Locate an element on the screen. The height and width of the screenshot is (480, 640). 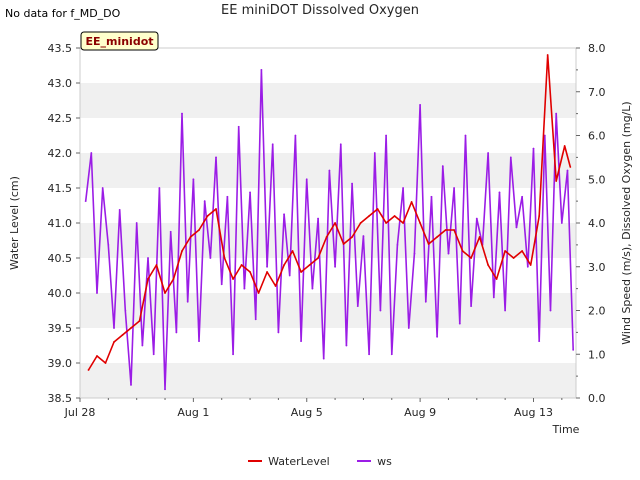
right-axis-tick-label: 7.0 is located at coordinates (597, 92).